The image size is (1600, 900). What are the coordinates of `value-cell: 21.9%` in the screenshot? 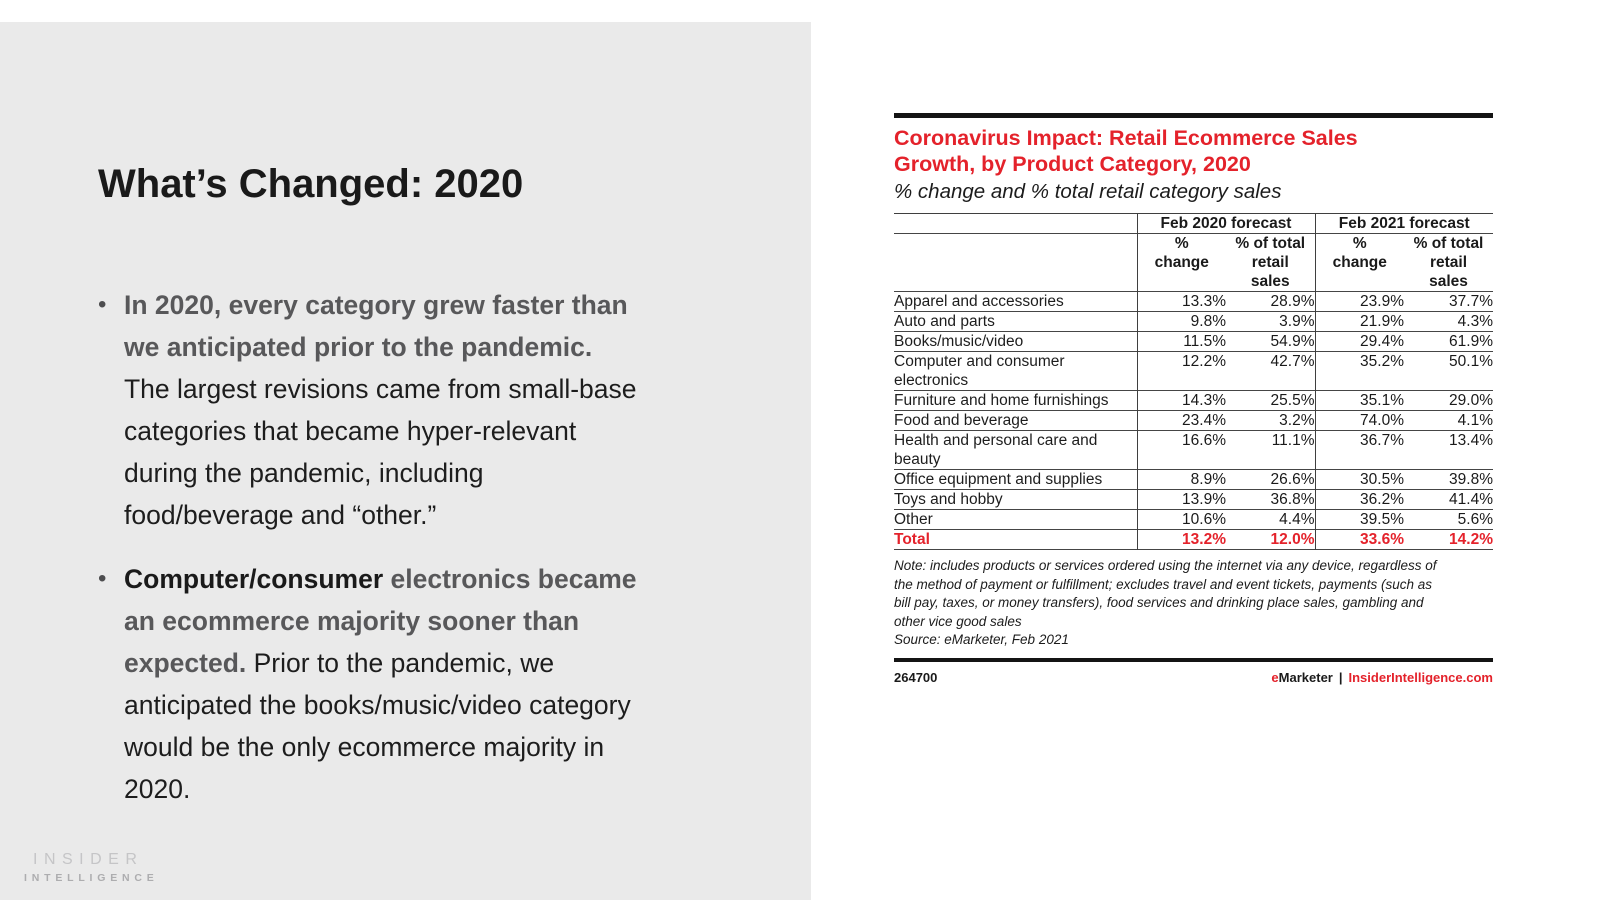 It's located at (1359, 321).